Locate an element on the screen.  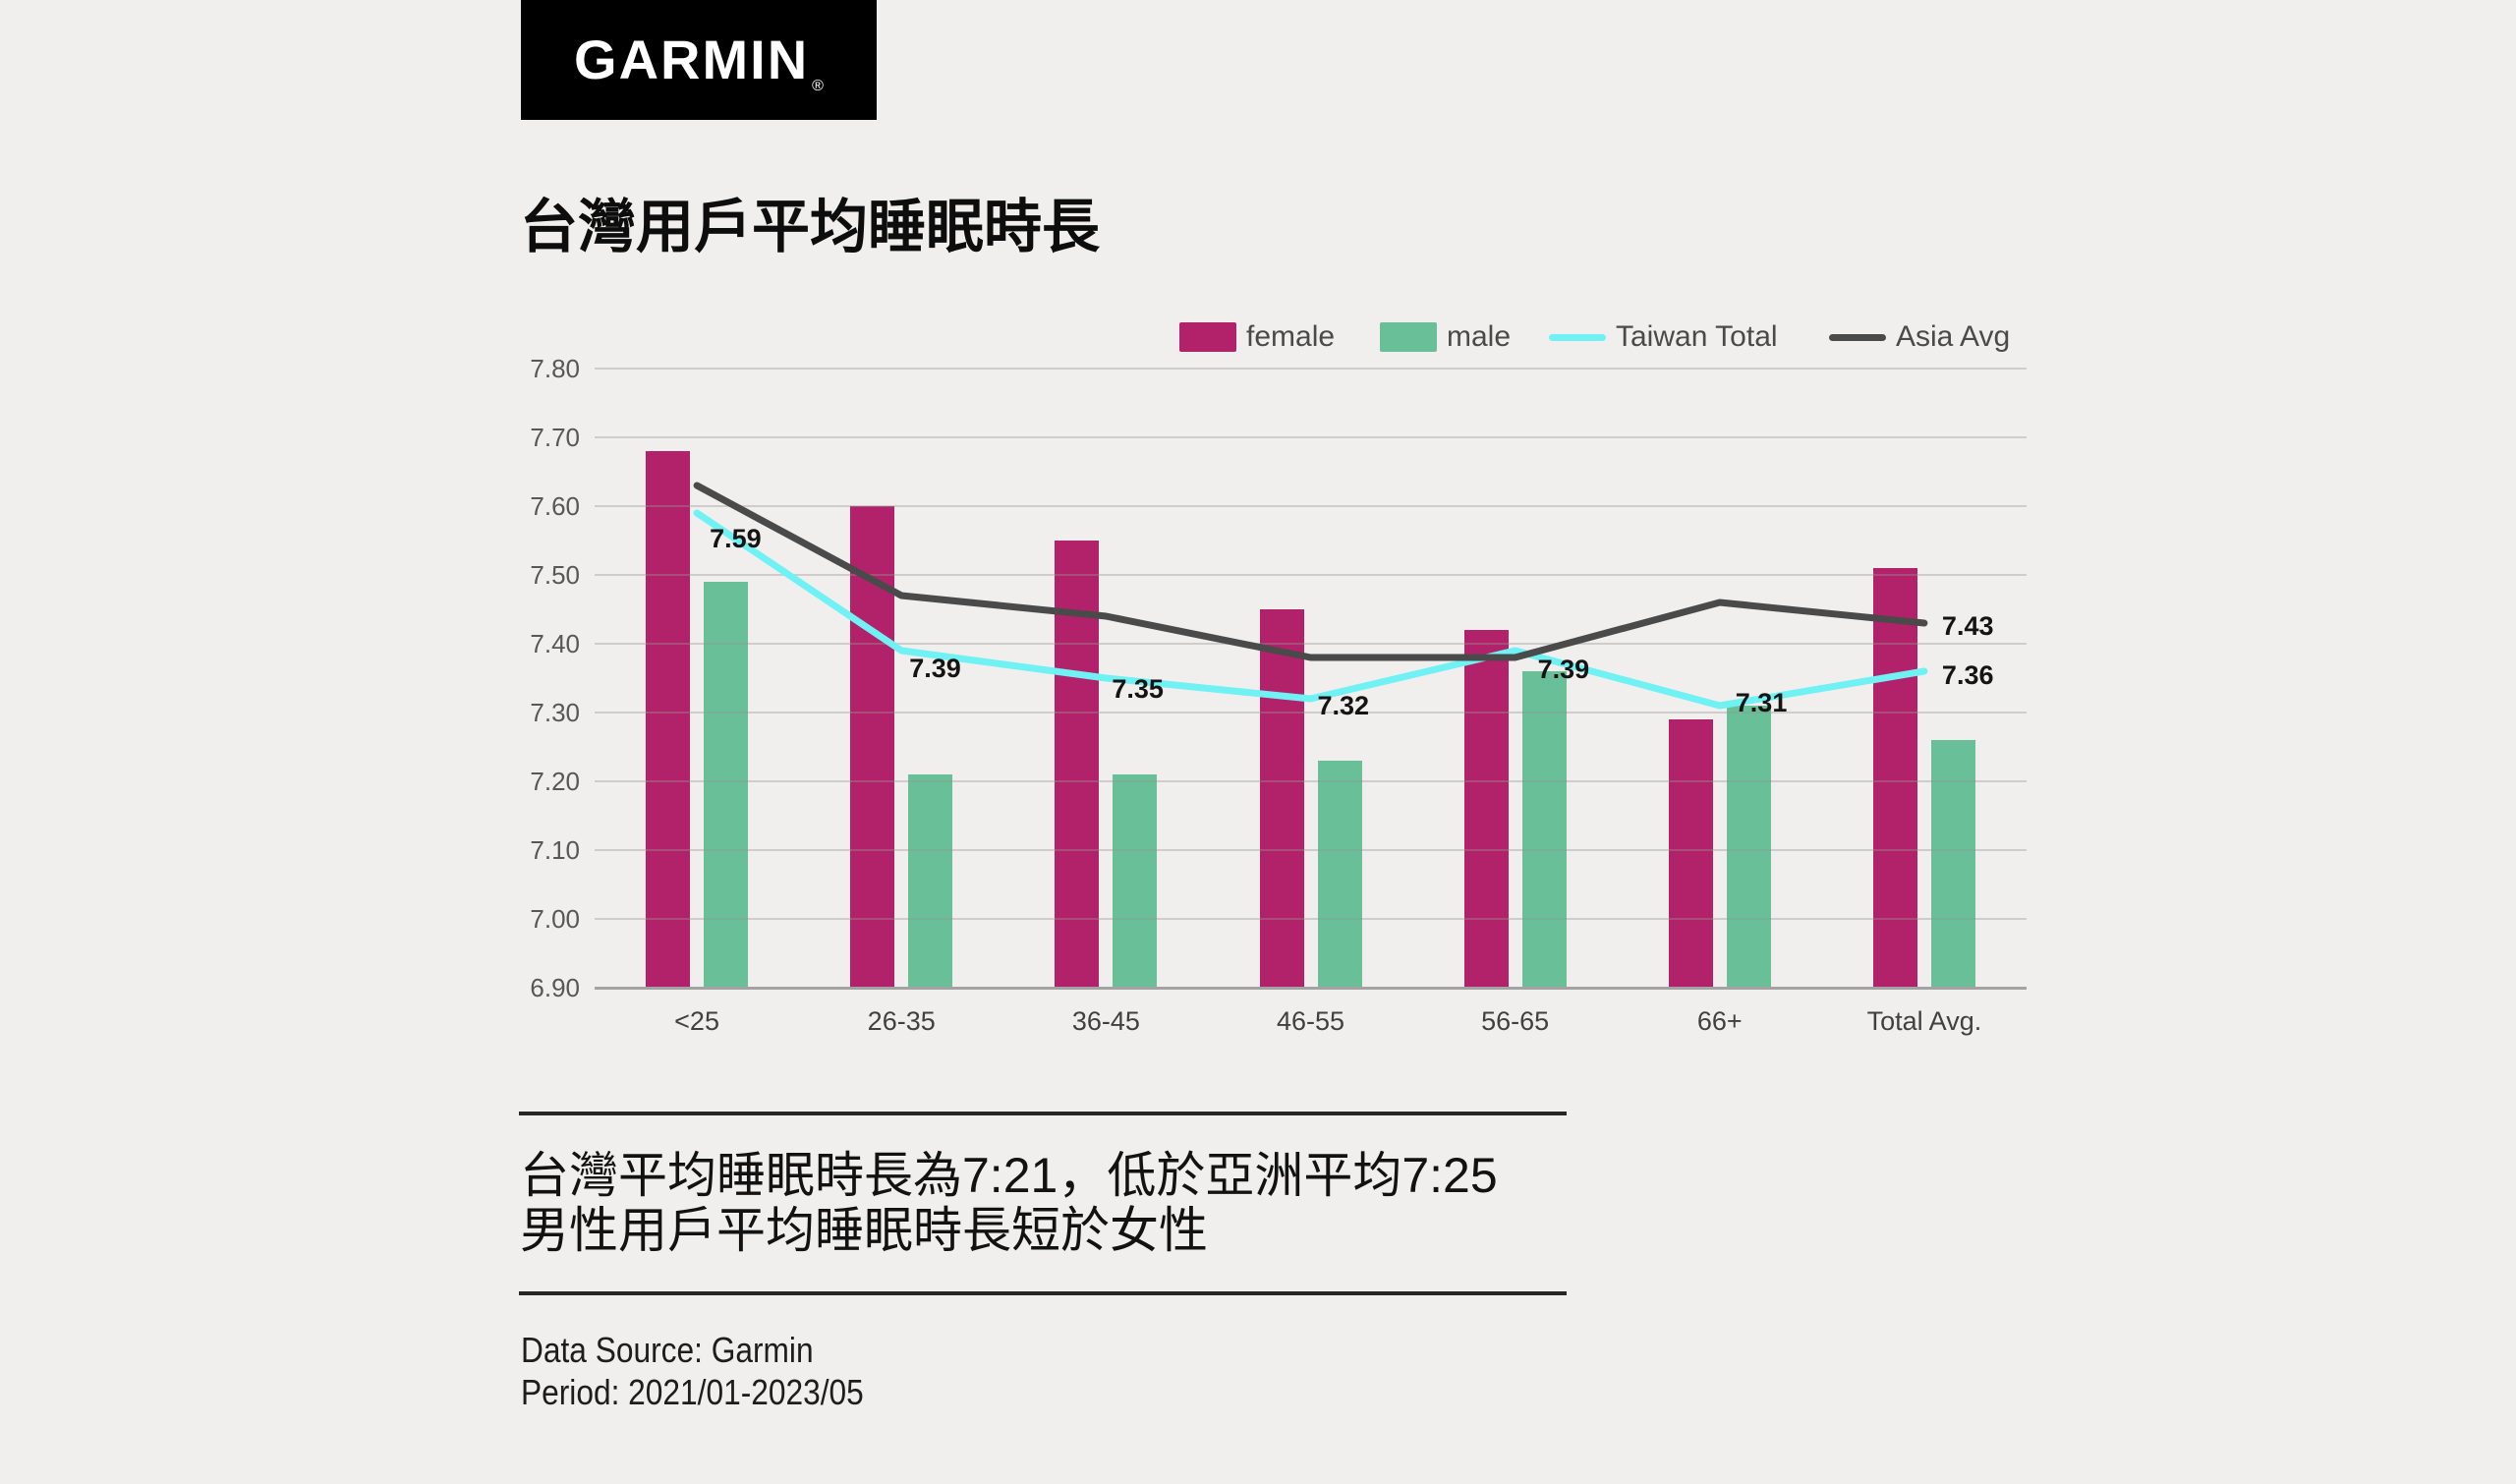
x-axis-line is located at coordinates (1311, 988).